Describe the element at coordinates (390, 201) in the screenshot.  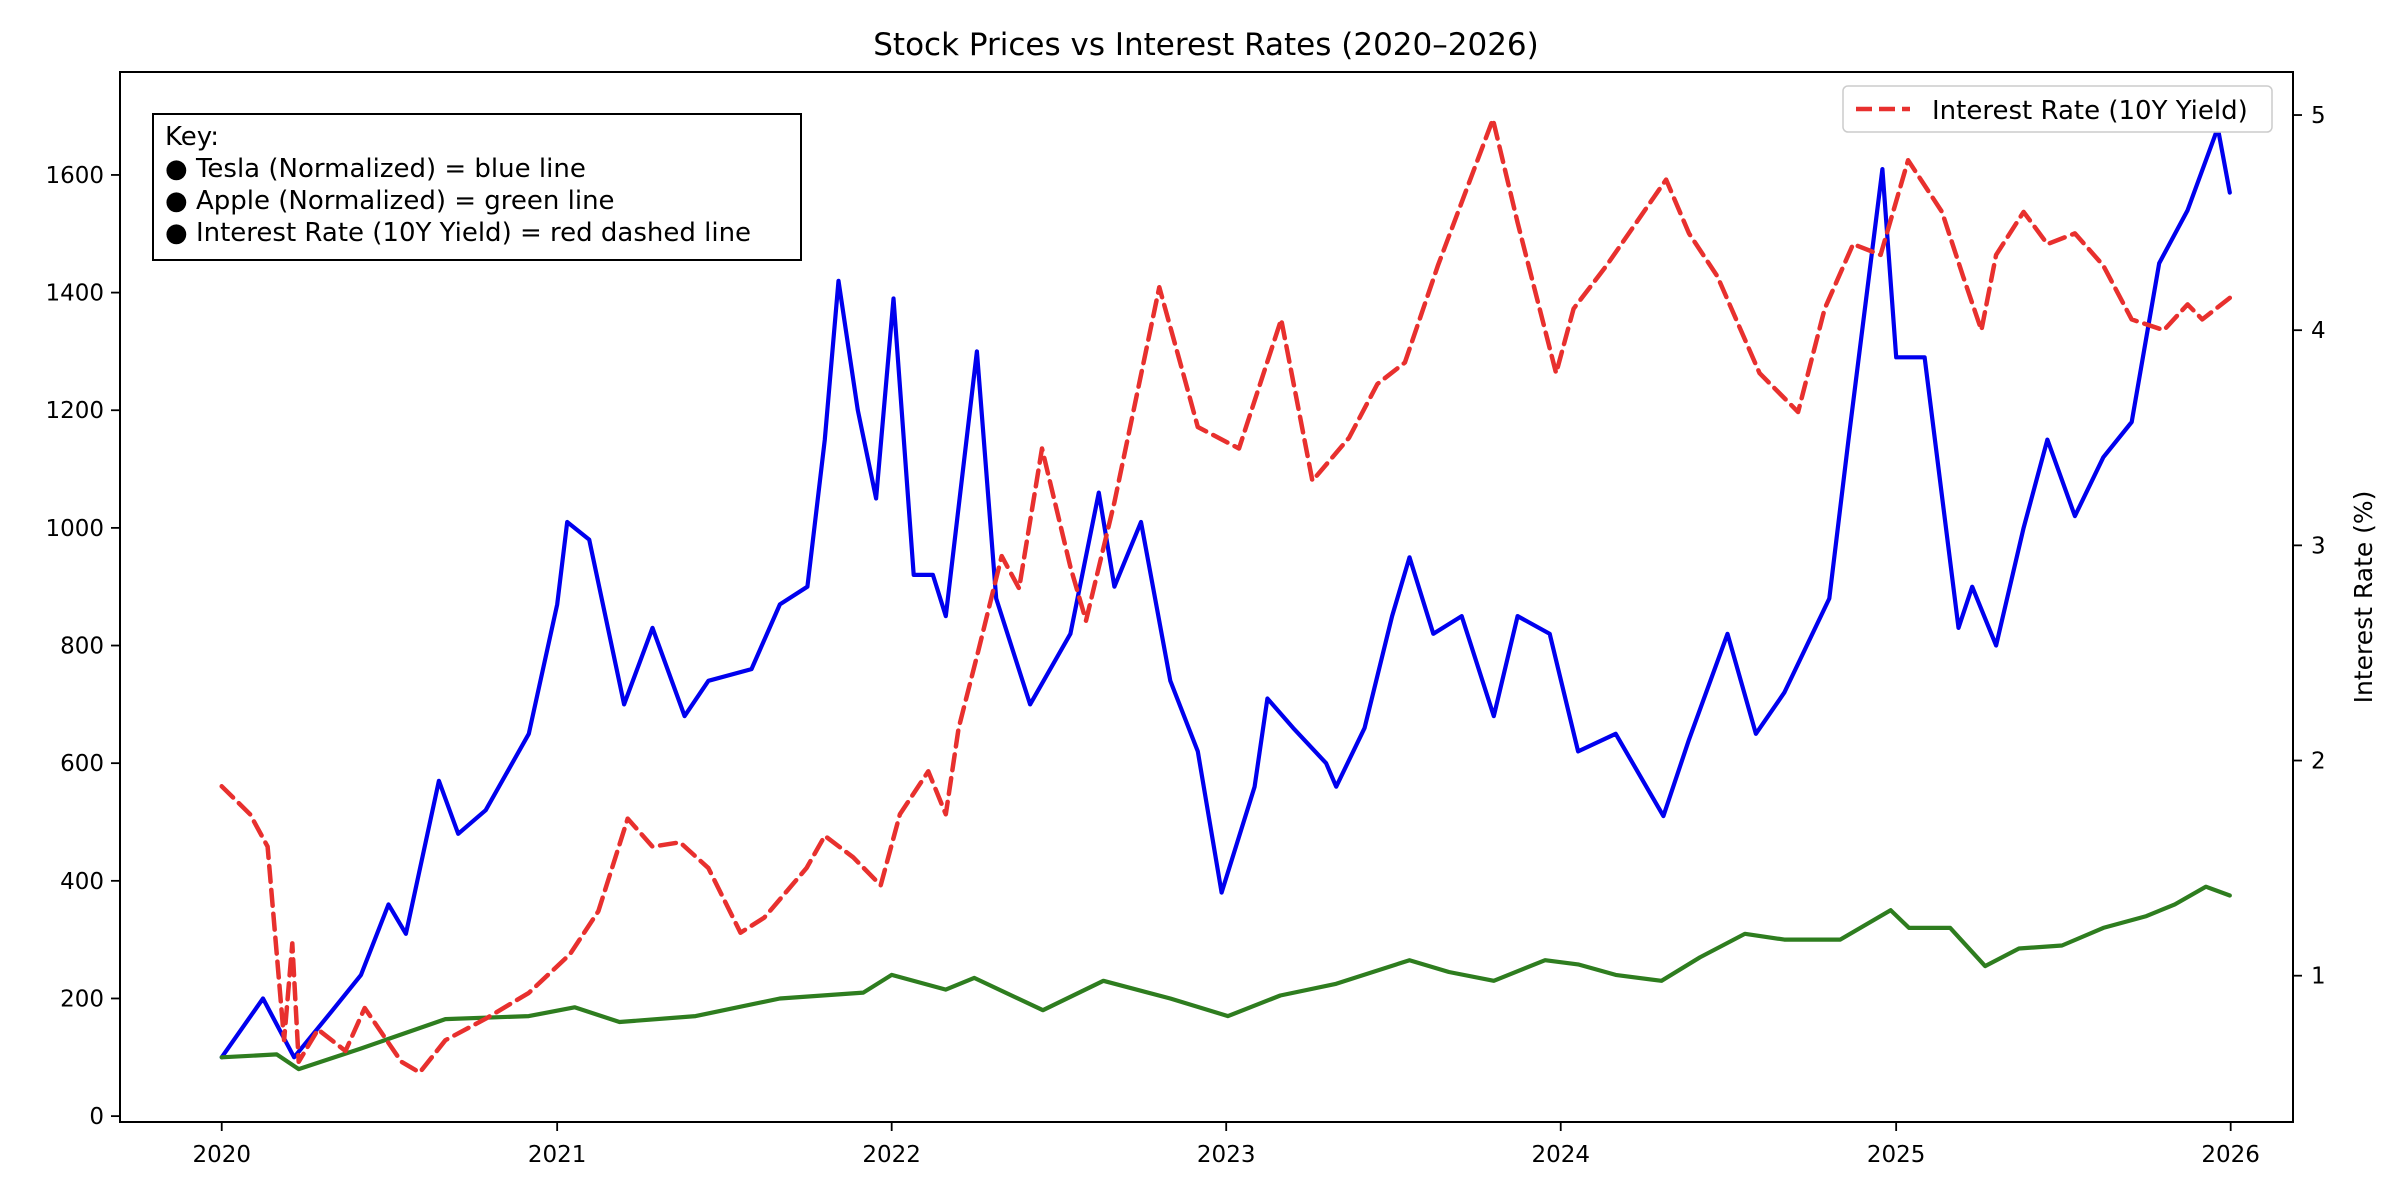
I see `key-box-line: ● Apple (Normalized) = green line` at that location.